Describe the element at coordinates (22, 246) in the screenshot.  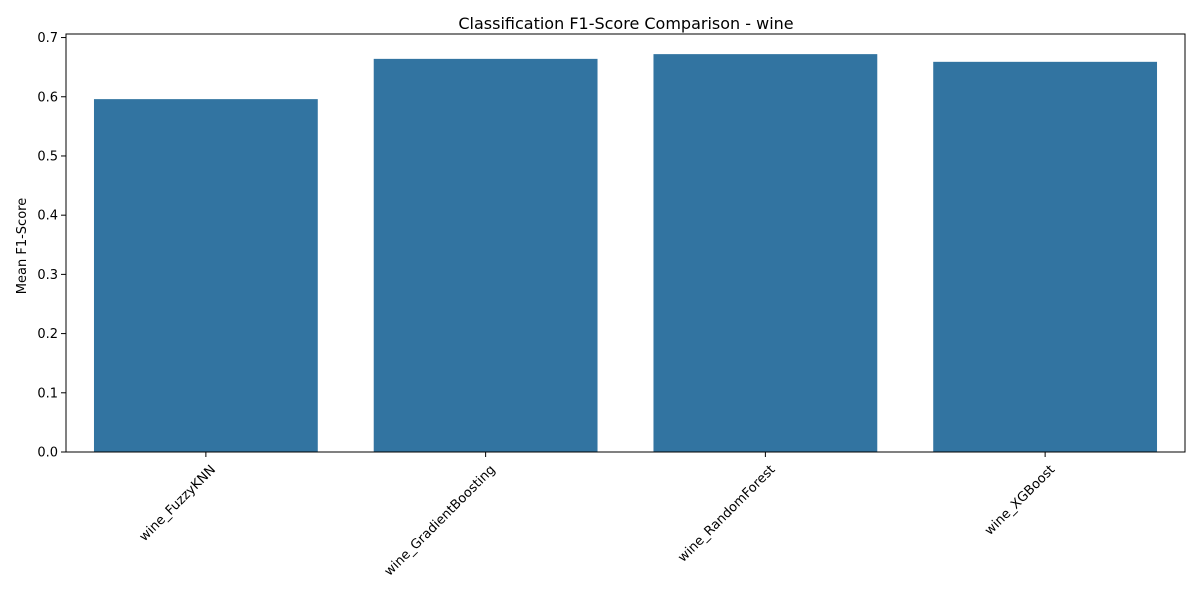
I see `y-axis-label: Mean F1-Score` at that location.